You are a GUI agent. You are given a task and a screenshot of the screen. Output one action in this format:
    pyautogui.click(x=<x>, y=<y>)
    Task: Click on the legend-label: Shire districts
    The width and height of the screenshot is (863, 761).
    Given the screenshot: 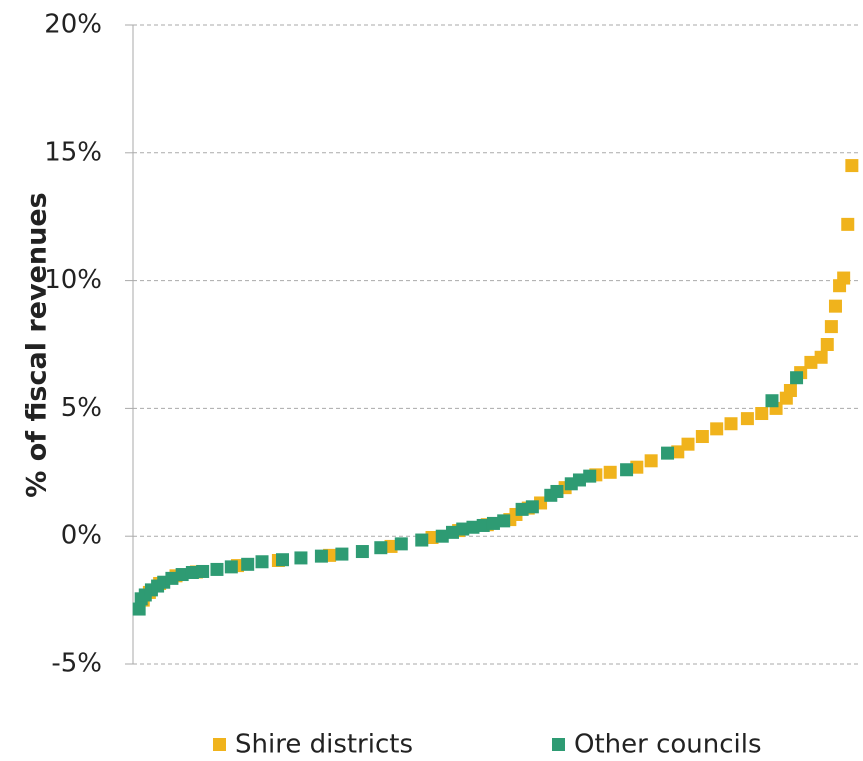 What is the action you would take?
    pyautogui.click(x=324, y=745)
    